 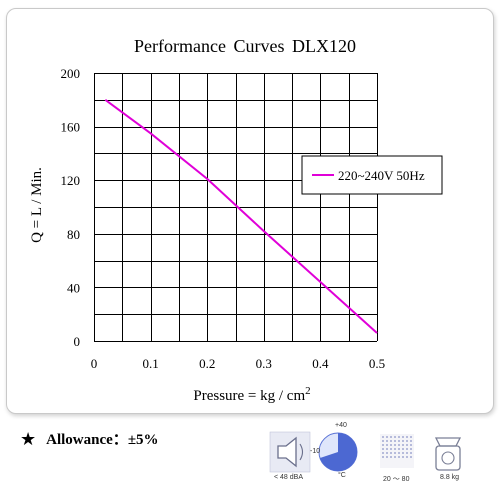 I want to click on legend: 220~240V 50Hz, so click(x=372, y=175).